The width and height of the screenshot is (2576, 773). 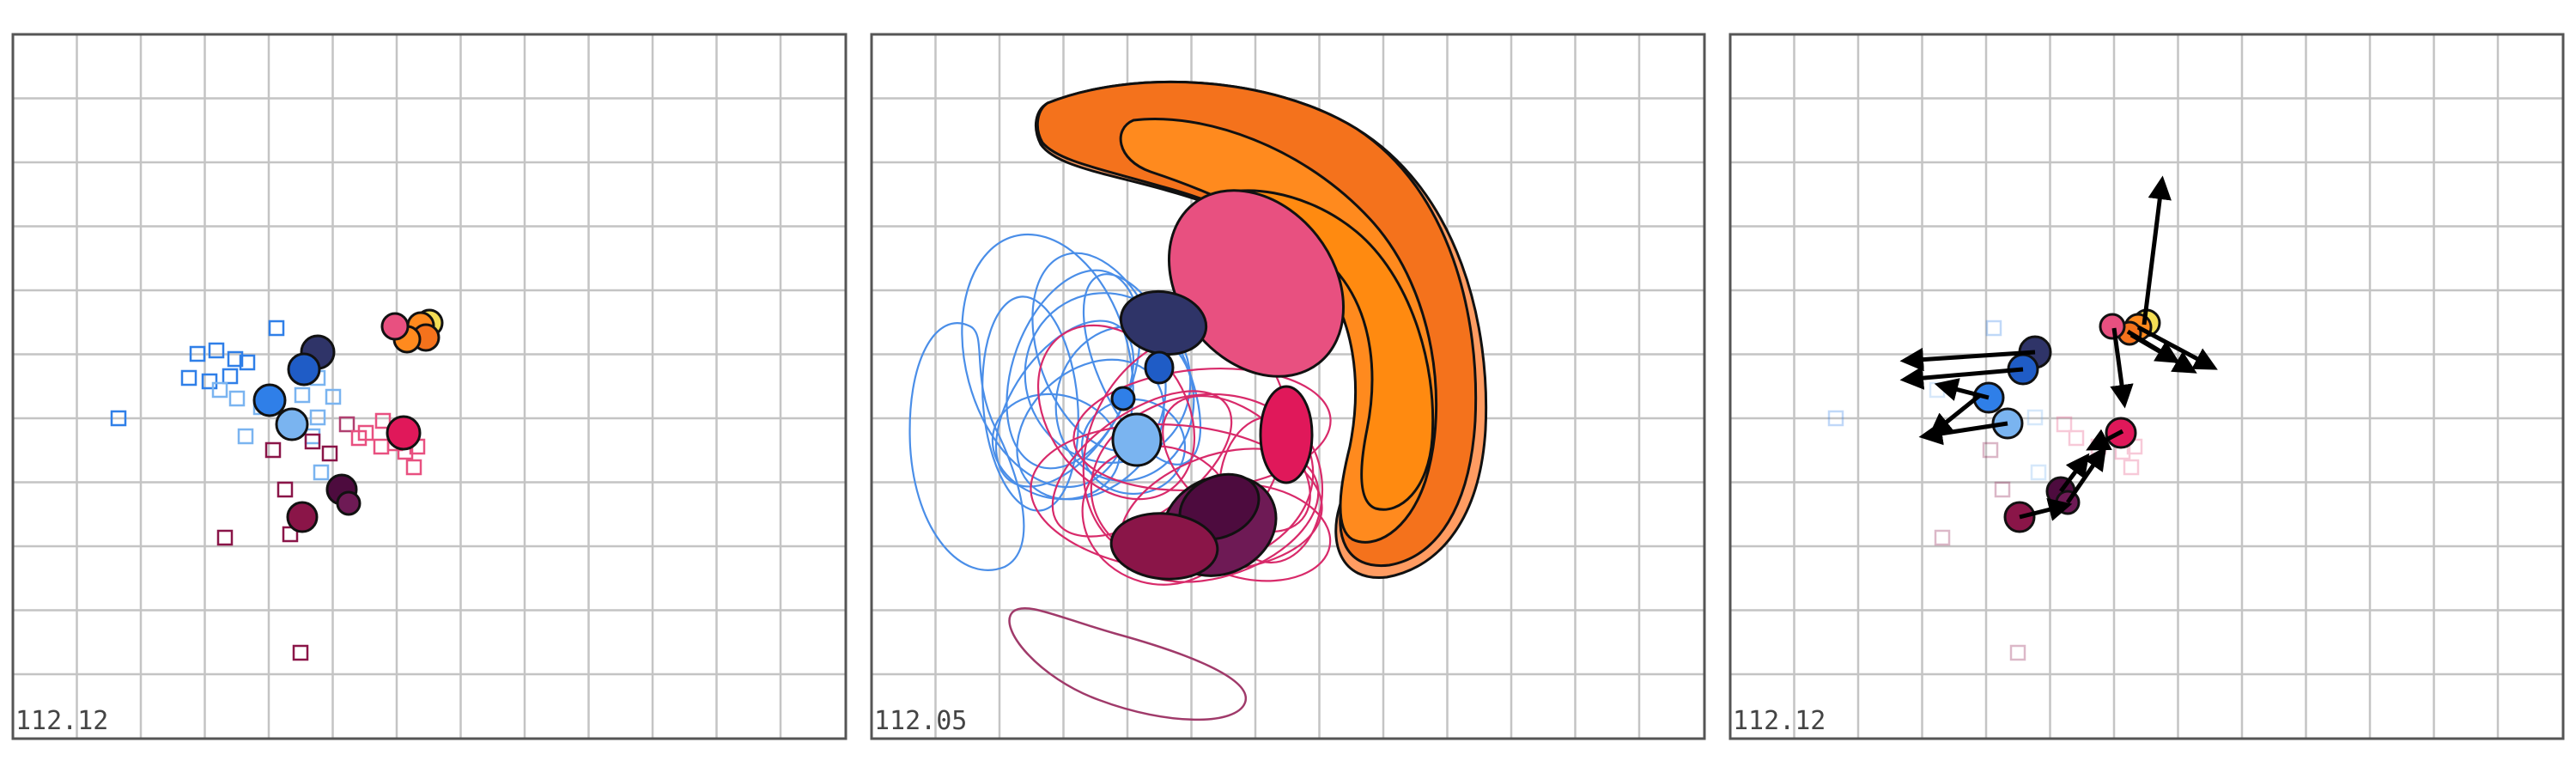 I want to click on panel-3-particles, so click(x=2067, y=420).